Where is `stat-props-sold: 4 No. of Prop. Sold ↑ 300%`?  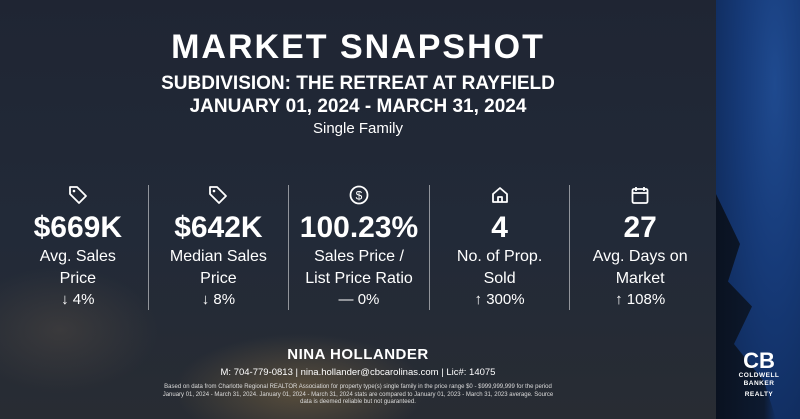 stat-props-sold: 4 No. of Prop. Sold ↑ 300% is located at coordinates (499, 247).